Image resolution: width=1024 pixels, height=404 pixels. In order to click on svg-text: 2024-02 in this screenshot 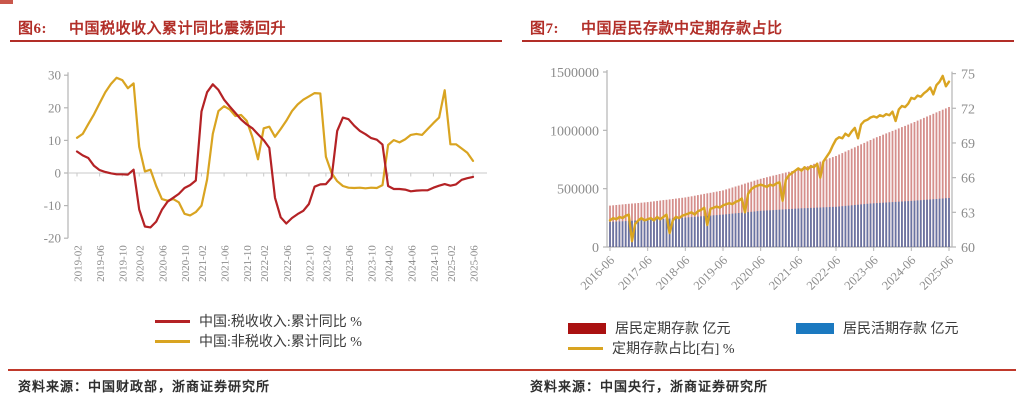, I will do `click(390, 263)`.